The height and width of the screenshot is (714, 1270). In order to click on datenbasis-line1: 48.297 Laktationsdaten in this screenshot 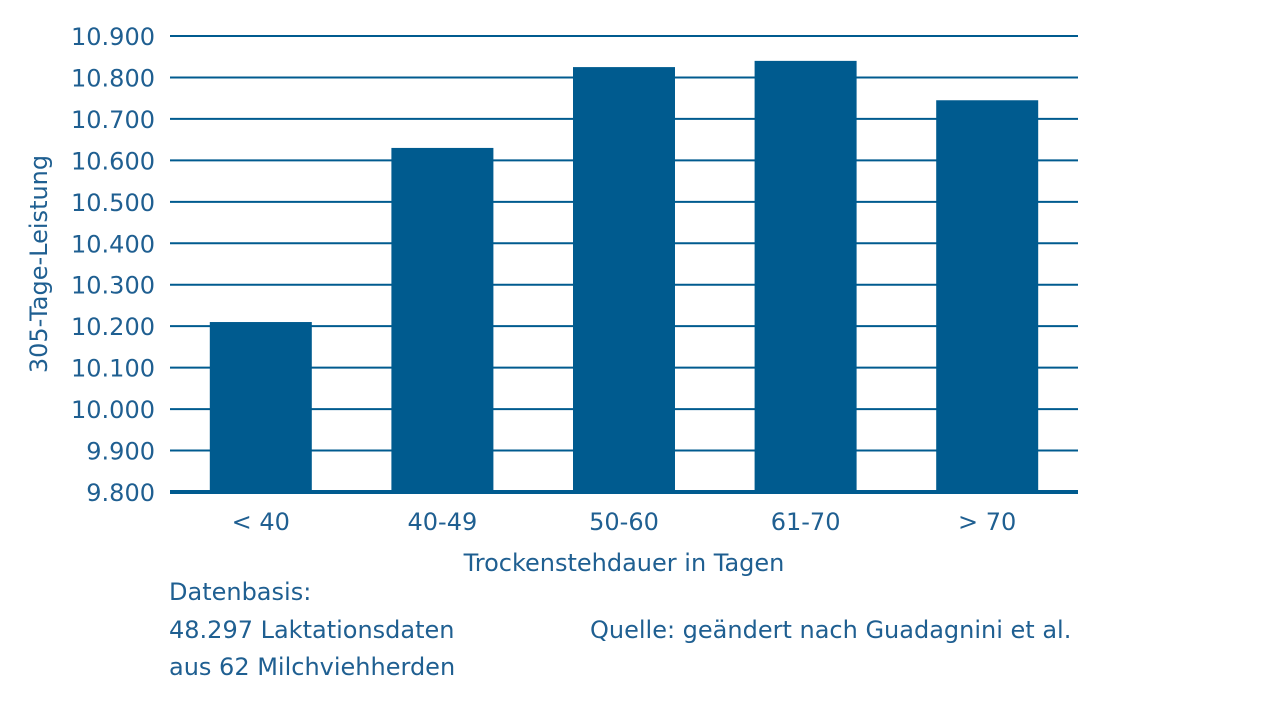, I will do `click(312, 630)`.